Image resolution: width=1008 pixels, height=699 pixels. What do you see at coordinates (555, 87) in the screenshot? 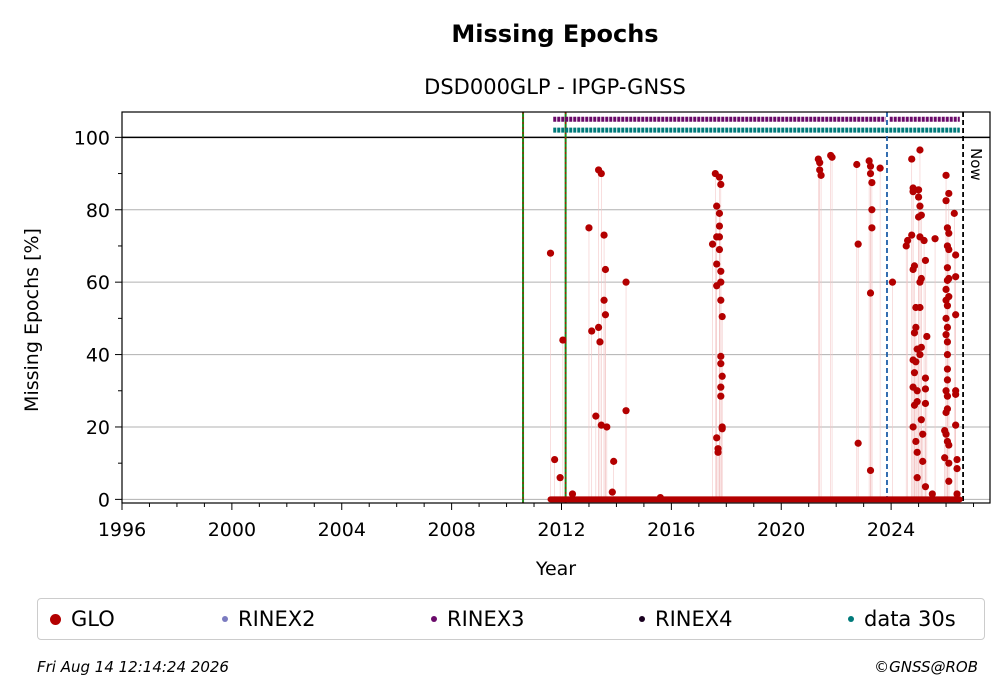
I see `chart-subtitle: DSD000GLP - IPGP-GNSS` at bounding box center [555, 87].